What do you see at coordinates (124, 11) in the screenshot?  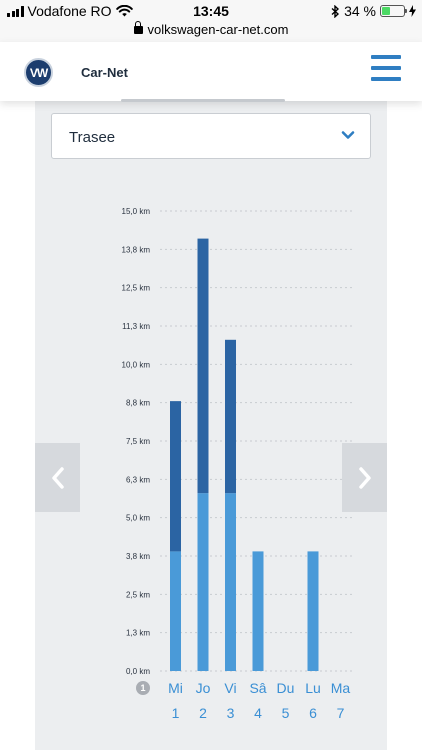 I see `wifi-icon` at bounding box center [124, 11].